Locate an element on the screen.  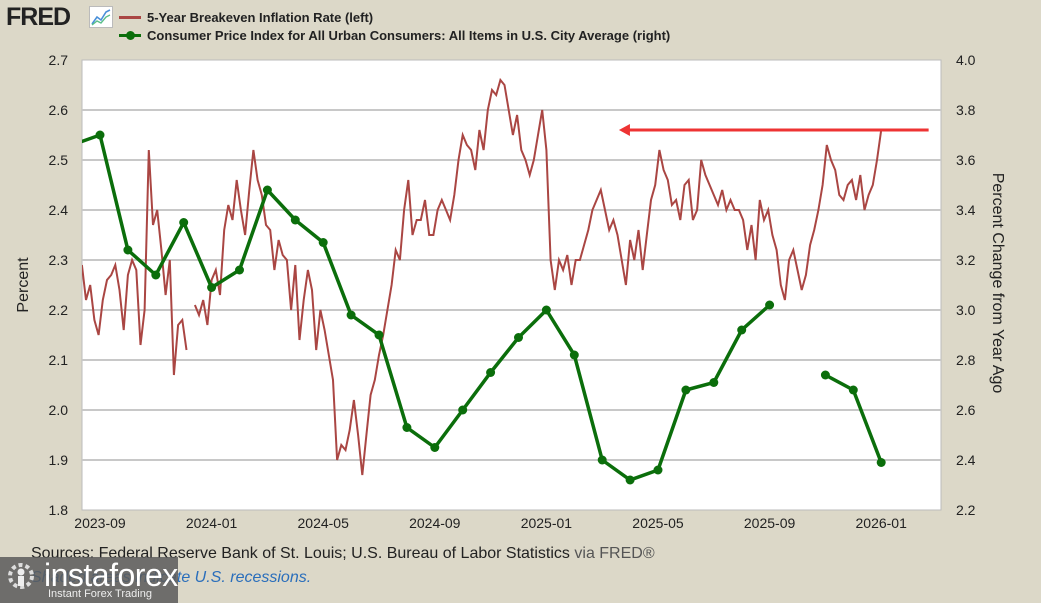
right-tick-label: 2.6 is located at coordinates (966, 410).